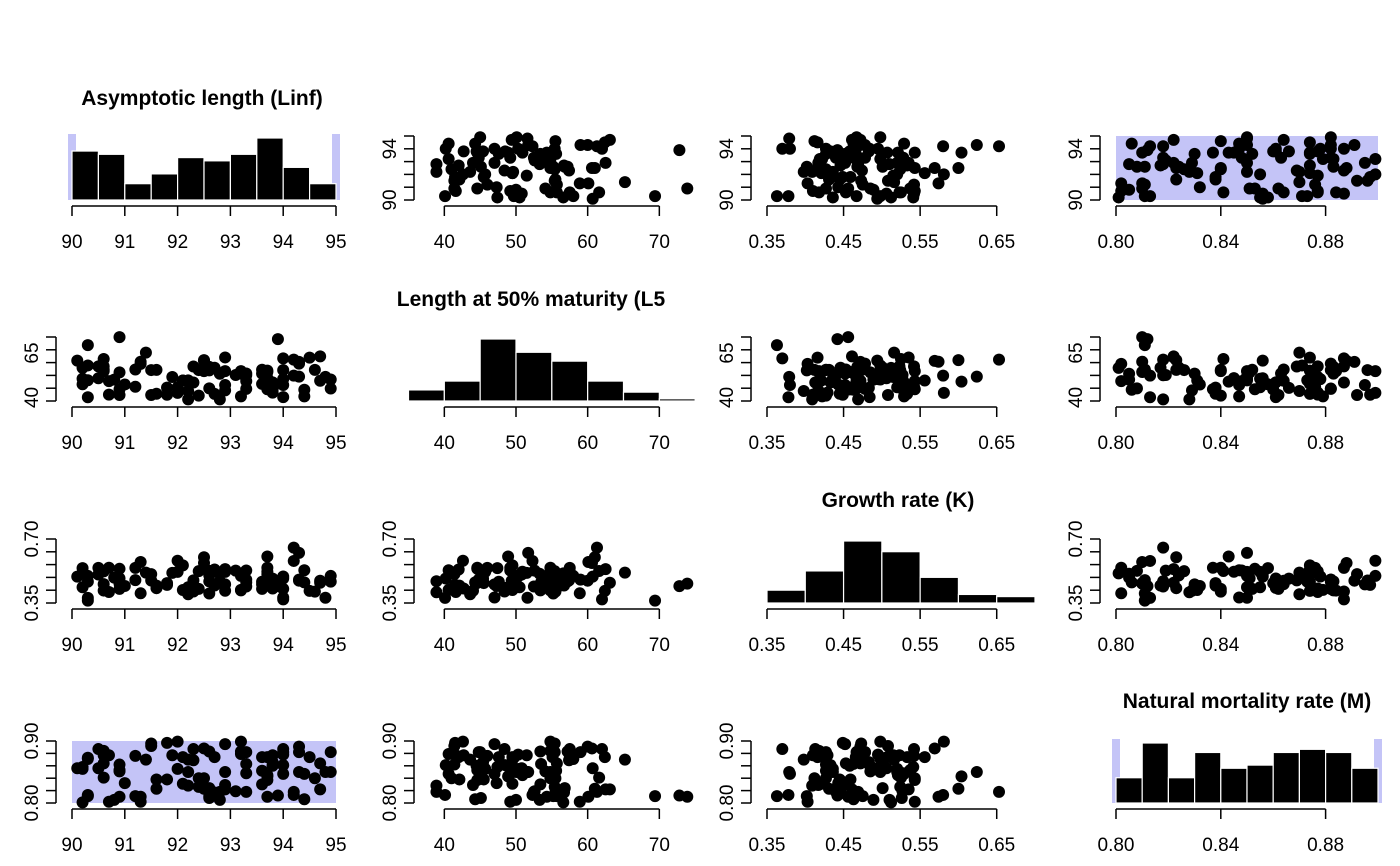 This screenshot has height=866, width=1400. I want to click on x-tick-label: 0.45, so click(843, 645).